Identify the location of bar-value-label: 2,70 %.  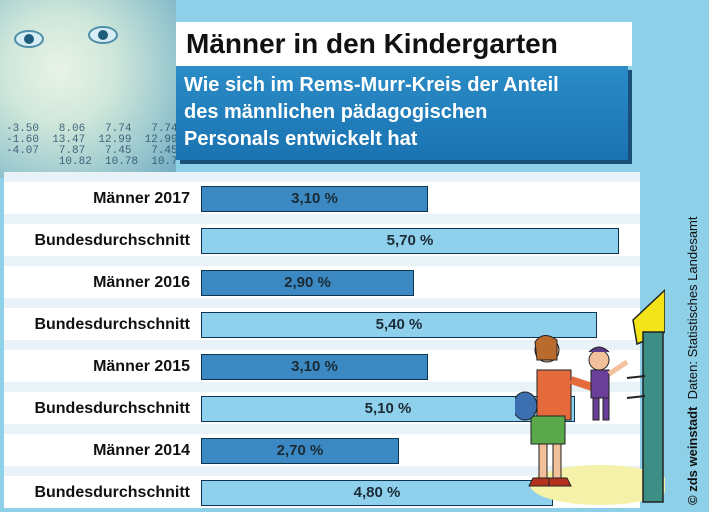
(300, 450).